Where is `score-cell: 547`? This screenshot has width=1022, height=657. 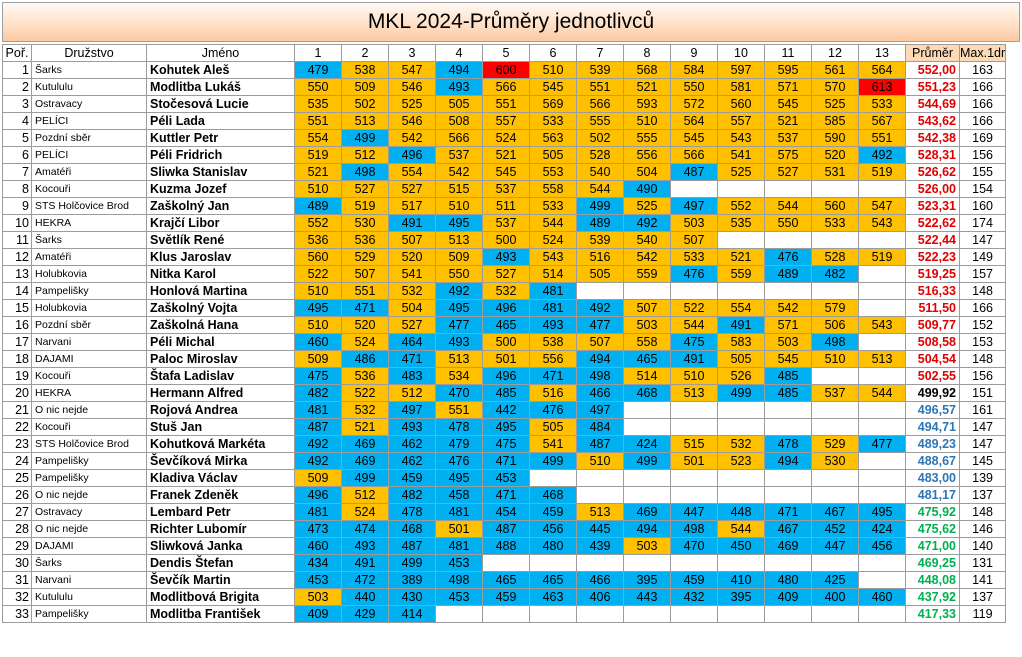
score-cell: 547 is located at coordinates (412, 70).